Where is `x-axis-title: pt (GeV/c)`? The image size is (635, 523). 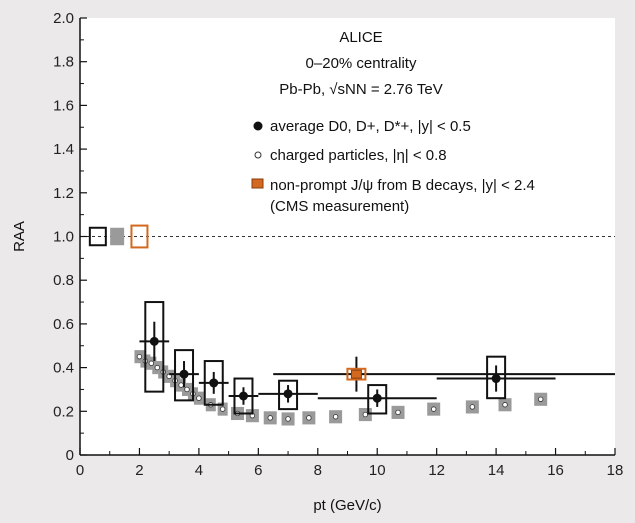 x-axis-title: pt (GeV/c) is located at coordinates (347, 505).